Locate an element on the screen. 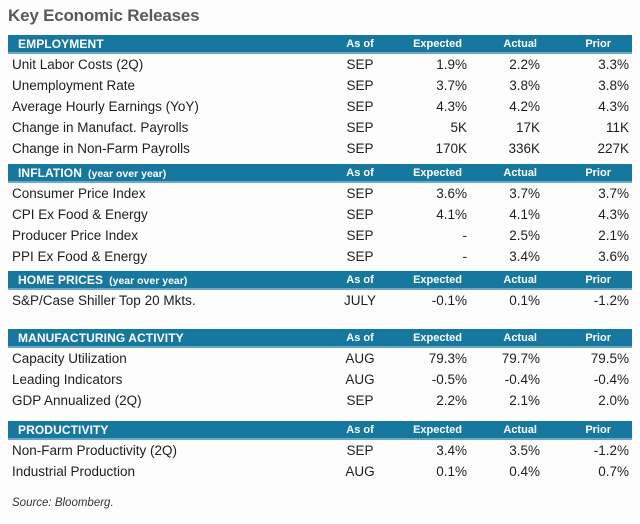 Image resolution: width=640 pixels, height=524 pixels. cell-prior: 11K is located at coordinates (617, 127).